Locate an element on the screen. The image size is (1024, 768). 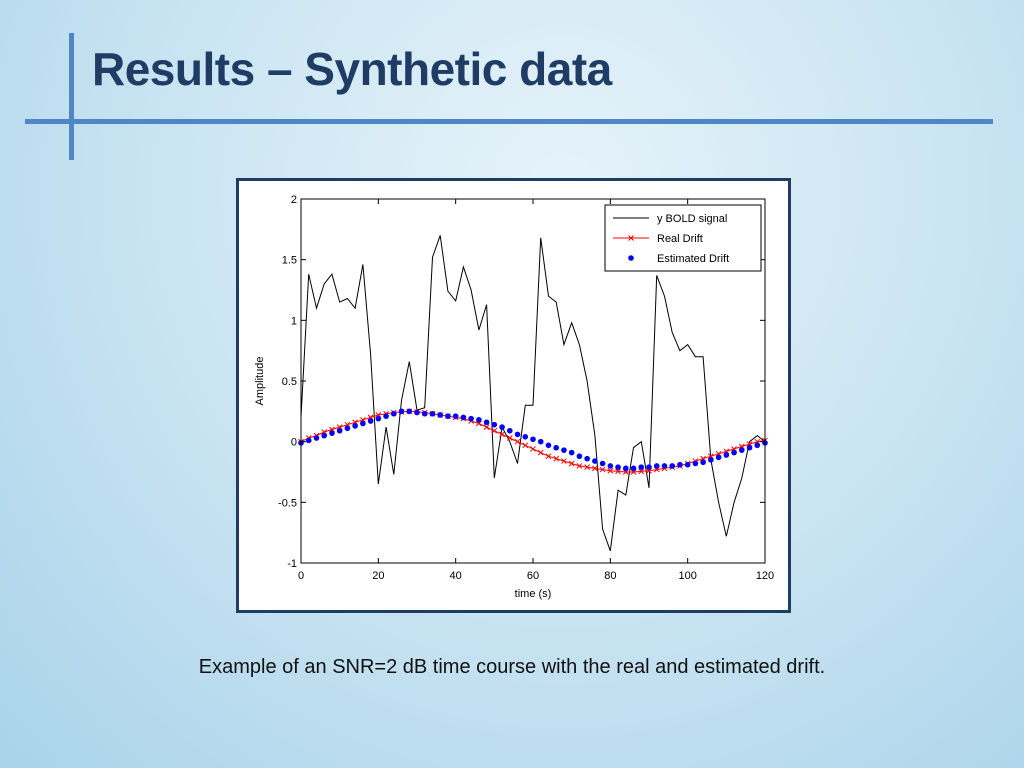
legend-label: Real Drift is located at coordinates (680, 239).